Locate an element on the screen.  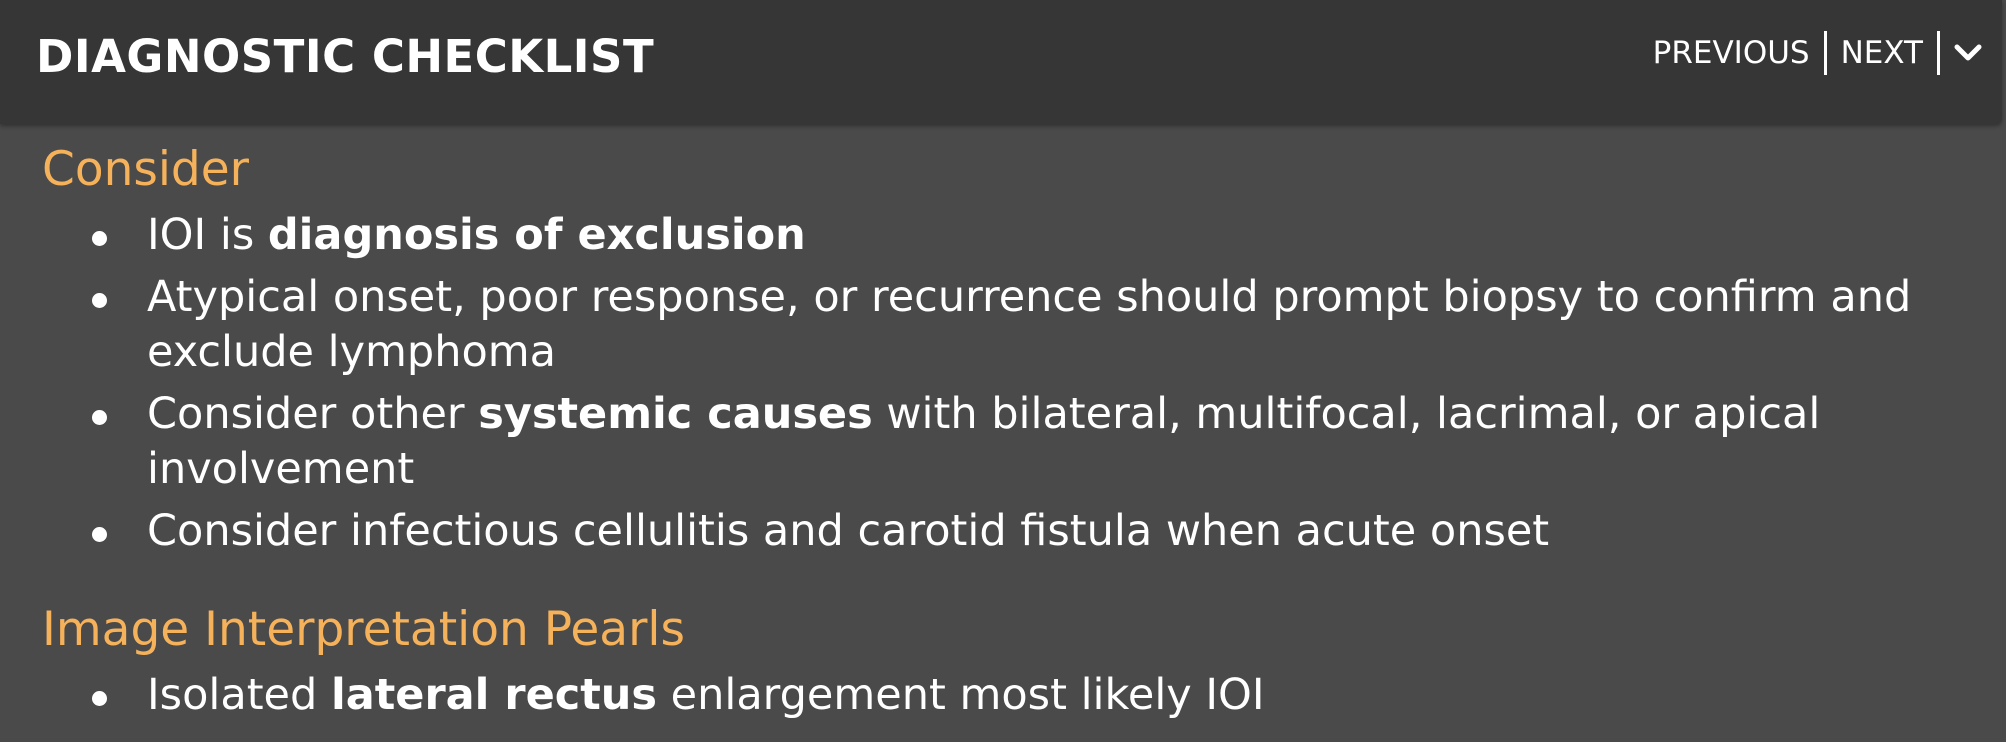
section-heading-image-pearls: Image Interpretation Pearls is located at coordinates (363, 629).